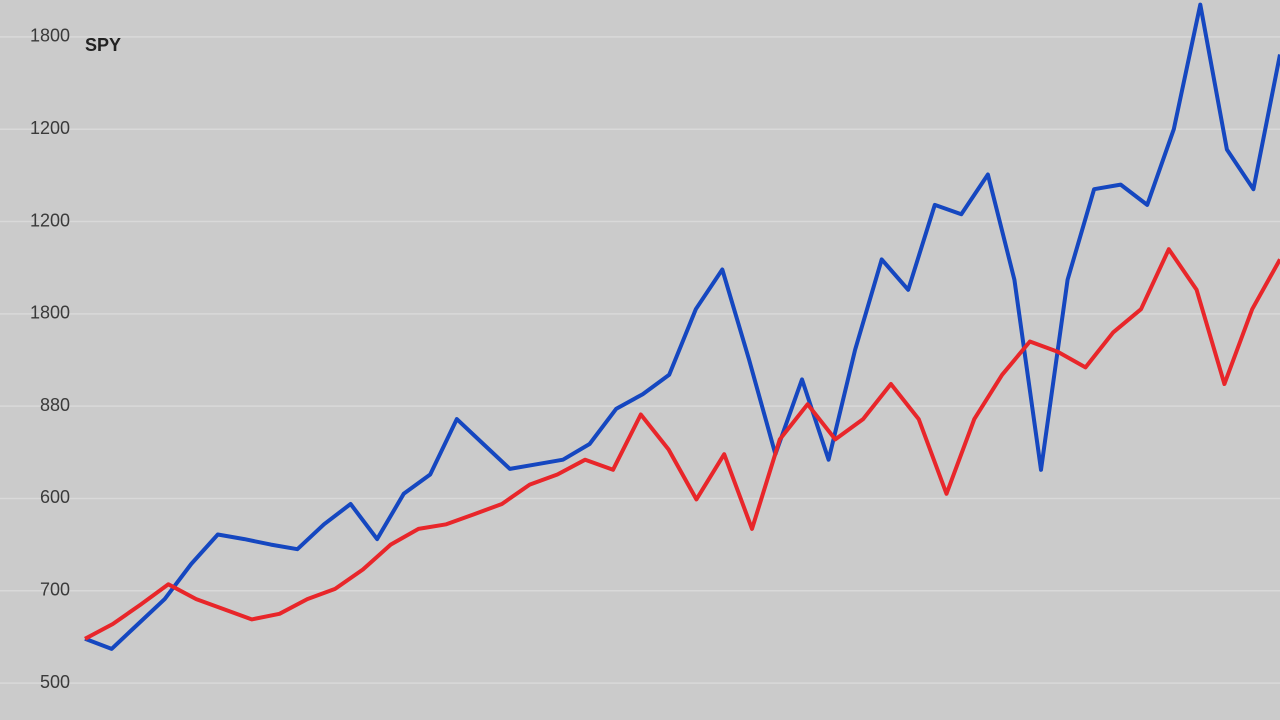 The image size is (1280, 720). I want to click on chart-title: SPY, so click(103, 45).